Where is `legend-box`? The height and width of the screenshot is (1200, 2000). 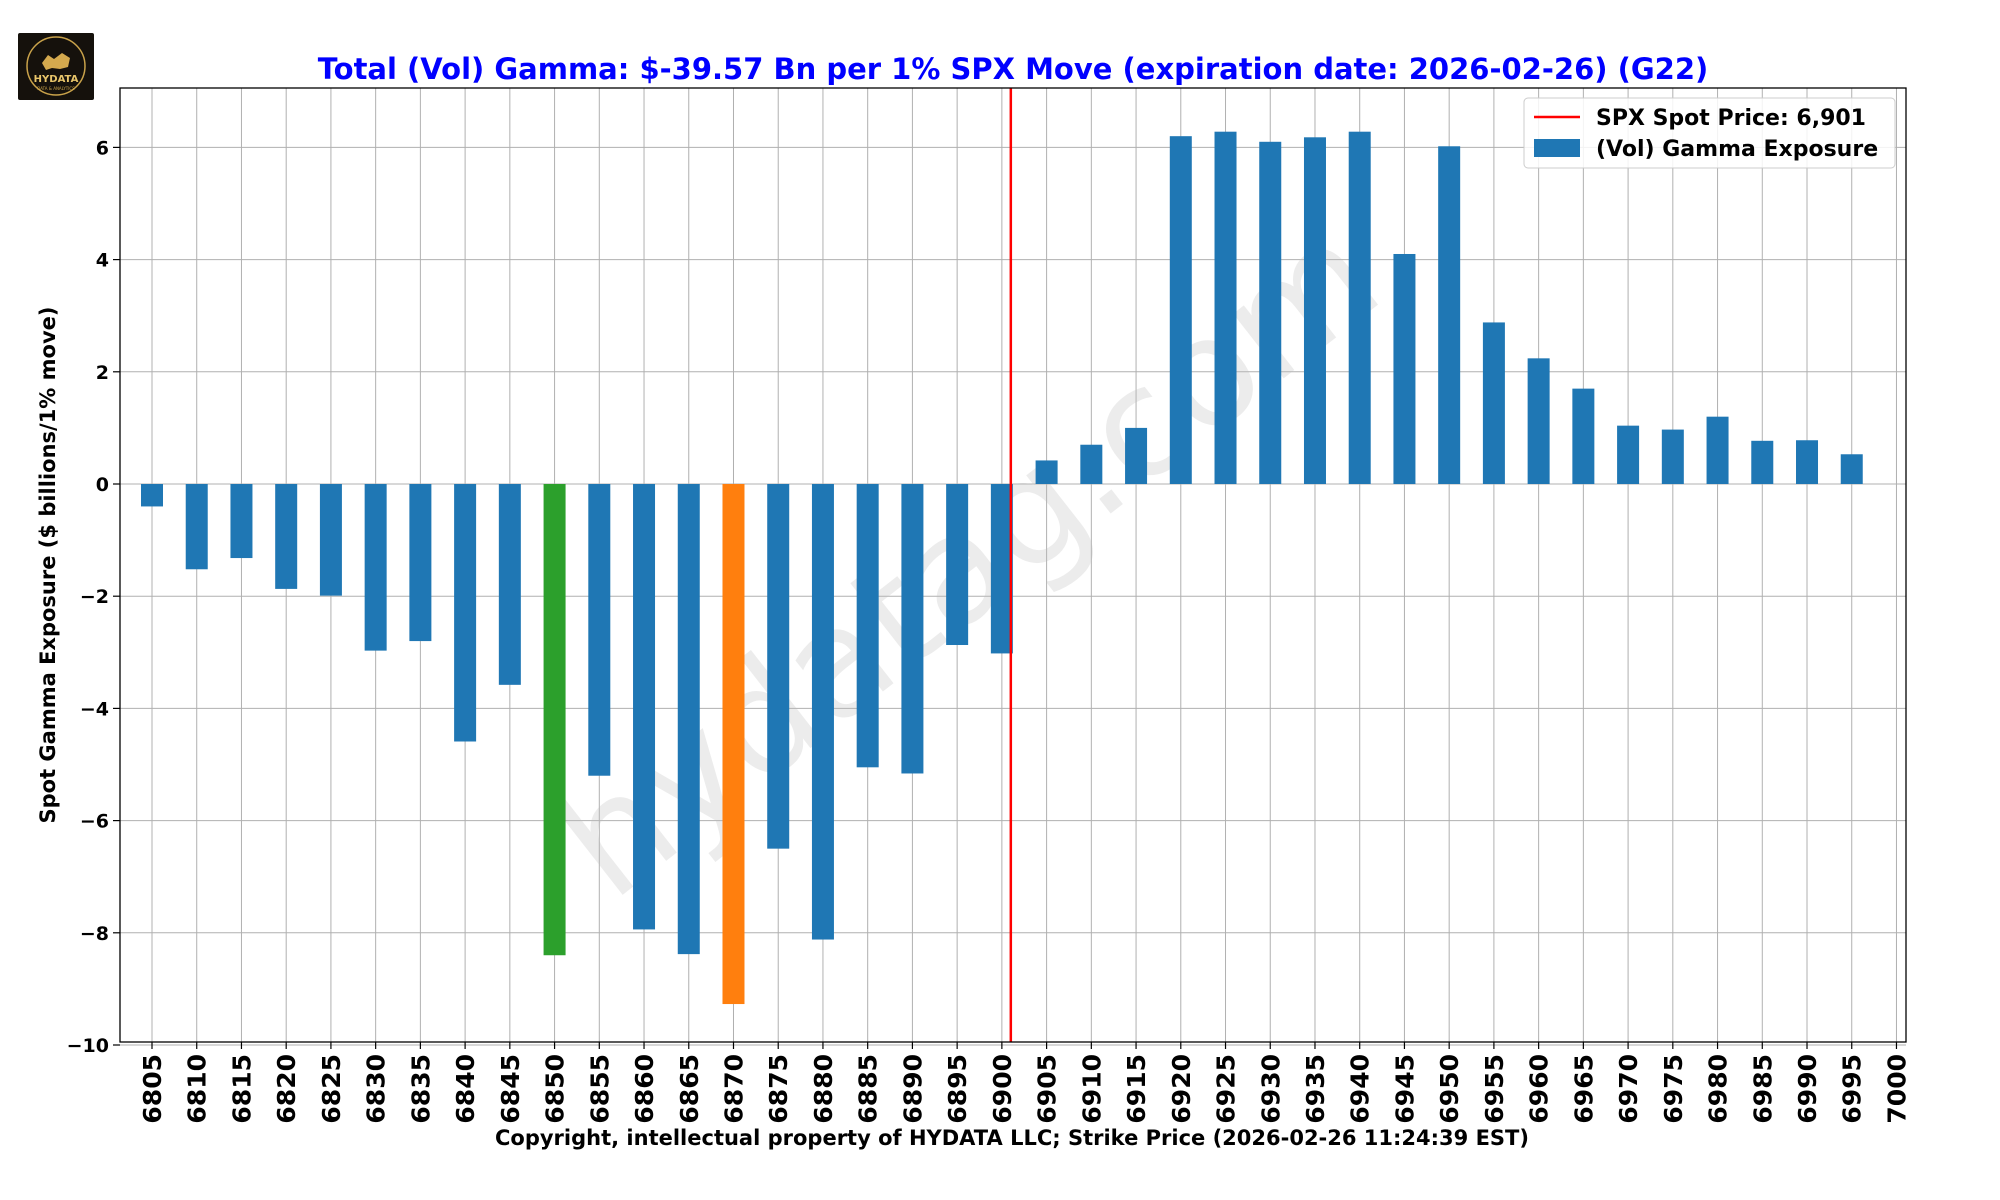
legend-box is located at coordinates (1709, 133).